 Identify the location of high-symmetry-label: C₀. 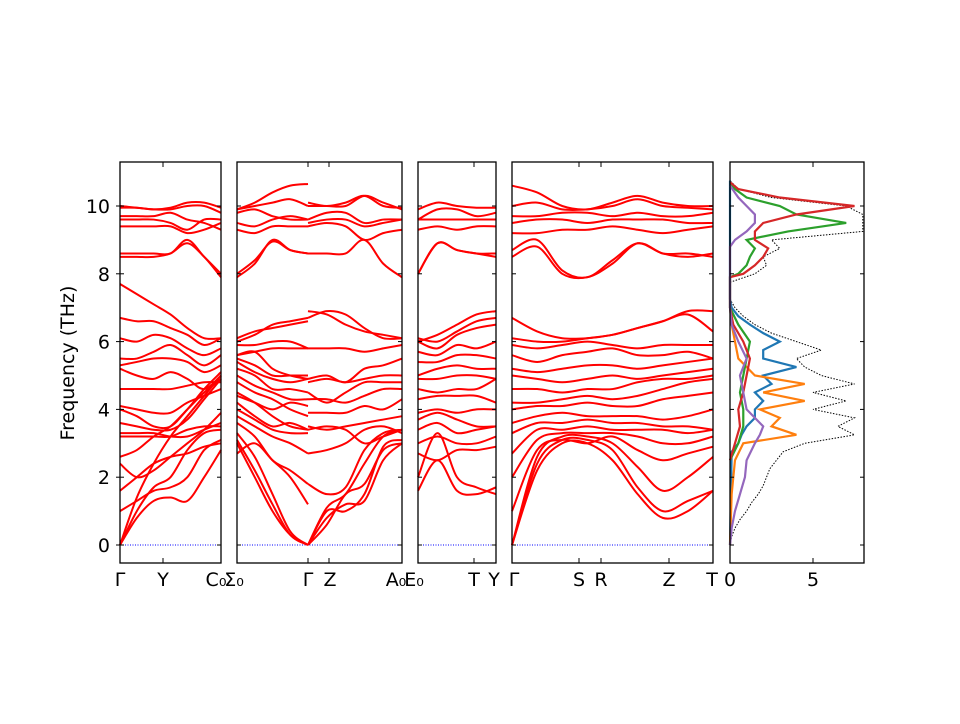
(216, 580).